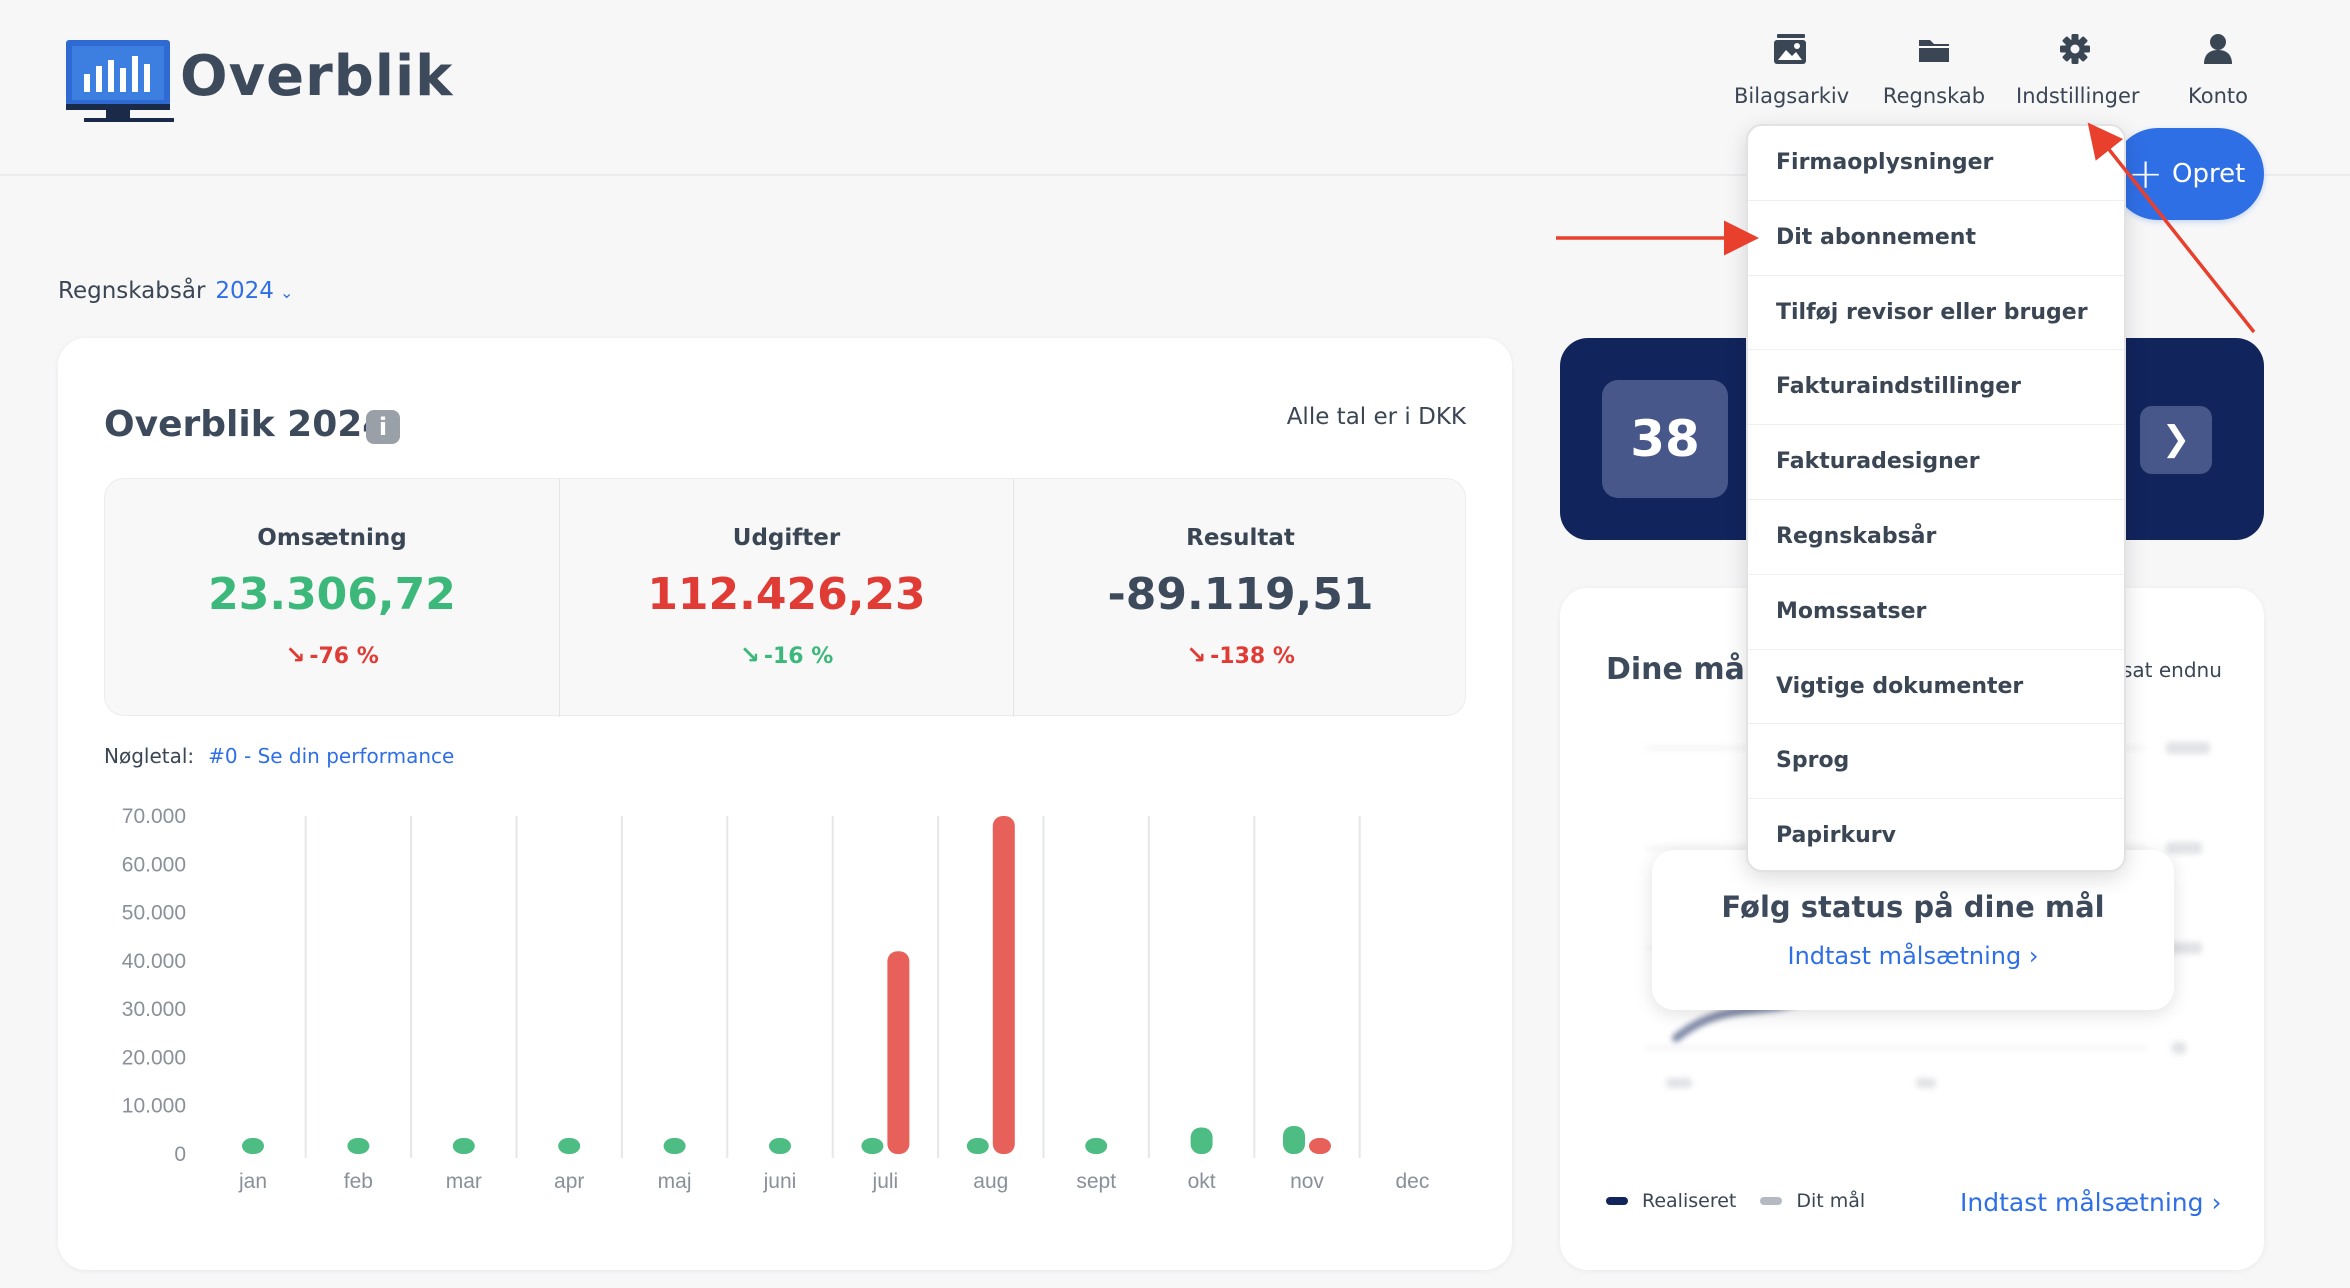 This screenshot has height=1288, width=2350. What do you see at coordinates (149, 756) in the screenshot?
I see `metrics-label: Nøgletal:` at bounding box center [149, 756].